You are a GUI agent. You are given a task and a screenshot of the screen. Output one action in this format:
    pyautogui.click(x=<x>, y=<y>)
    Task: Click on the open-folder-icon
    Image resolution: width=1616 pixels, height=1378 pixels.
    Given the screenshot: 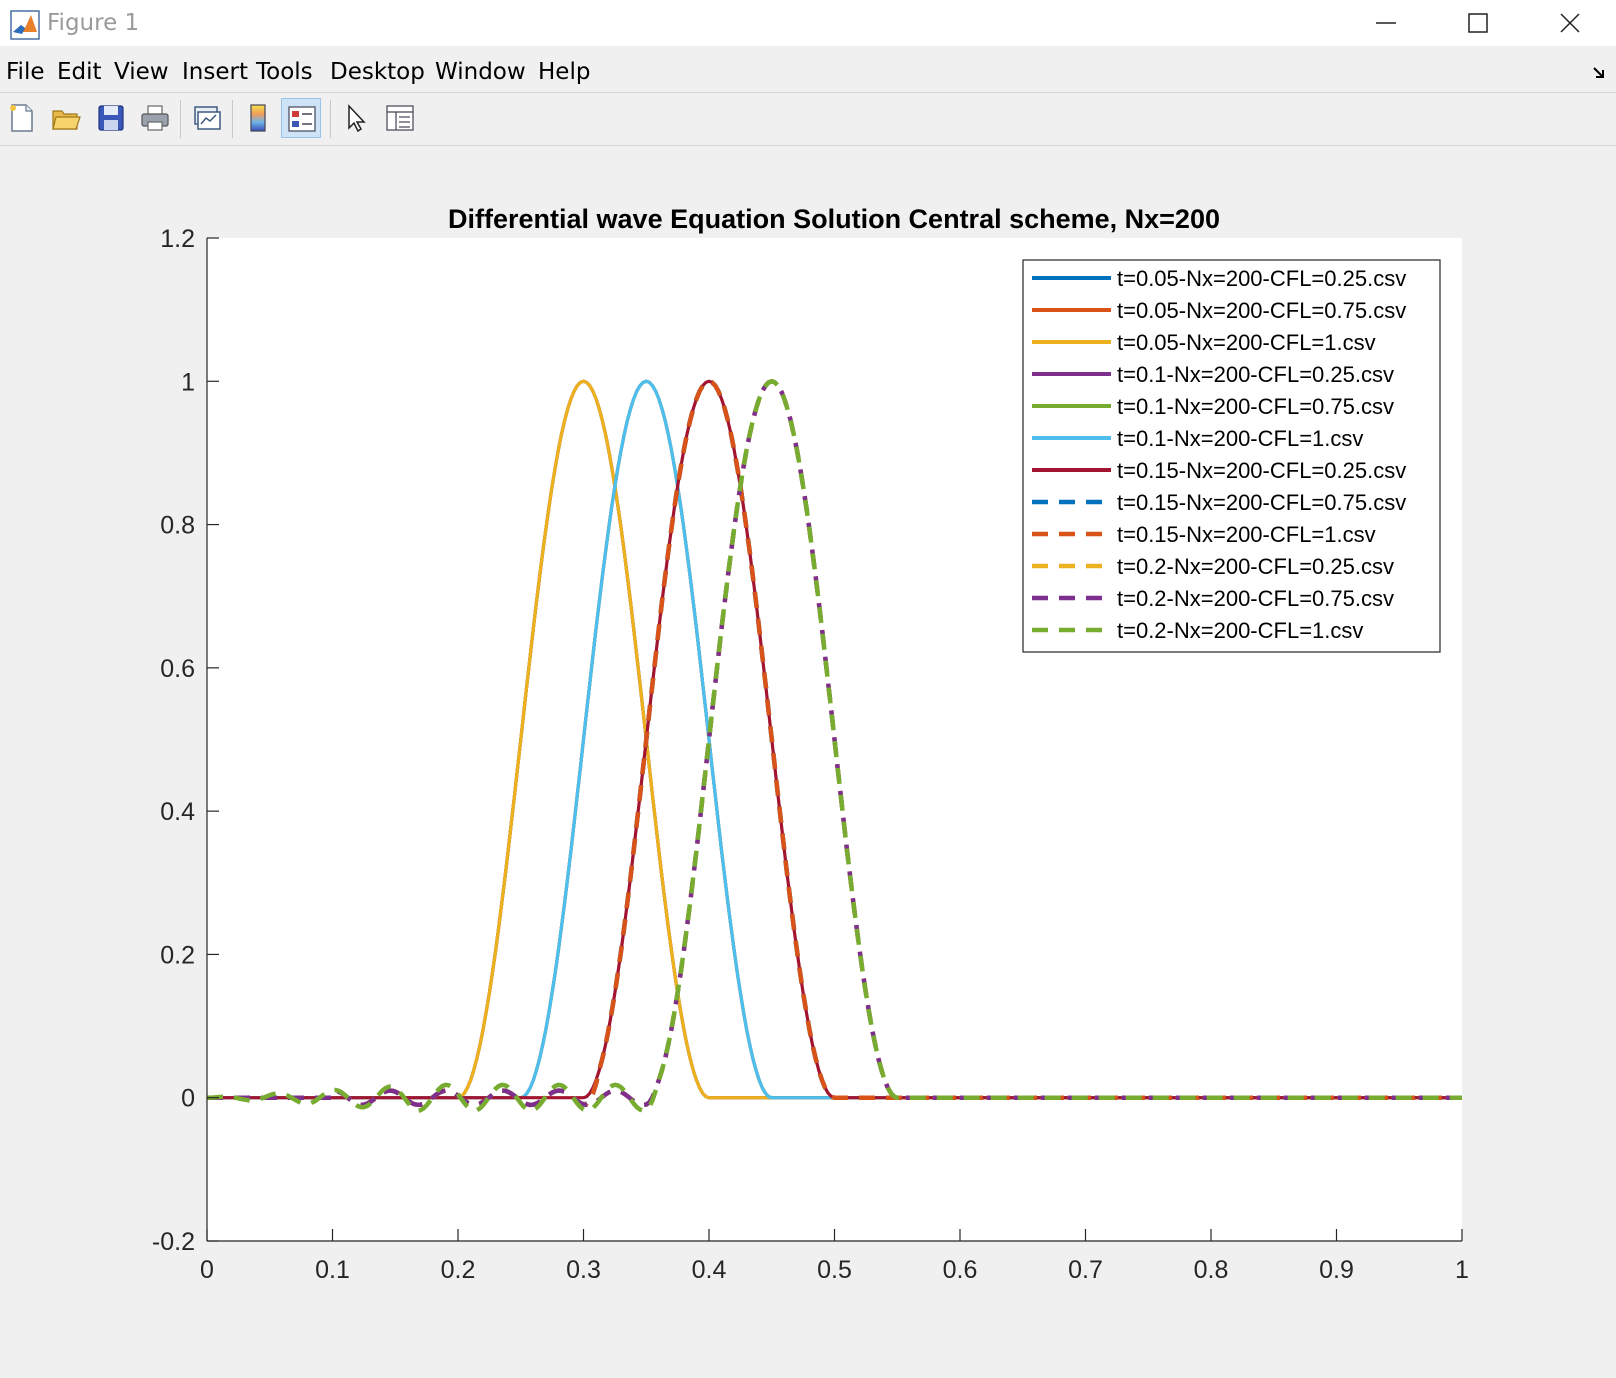 What is the action you would take?
    pyautogui.click(x=66, y=120)
    